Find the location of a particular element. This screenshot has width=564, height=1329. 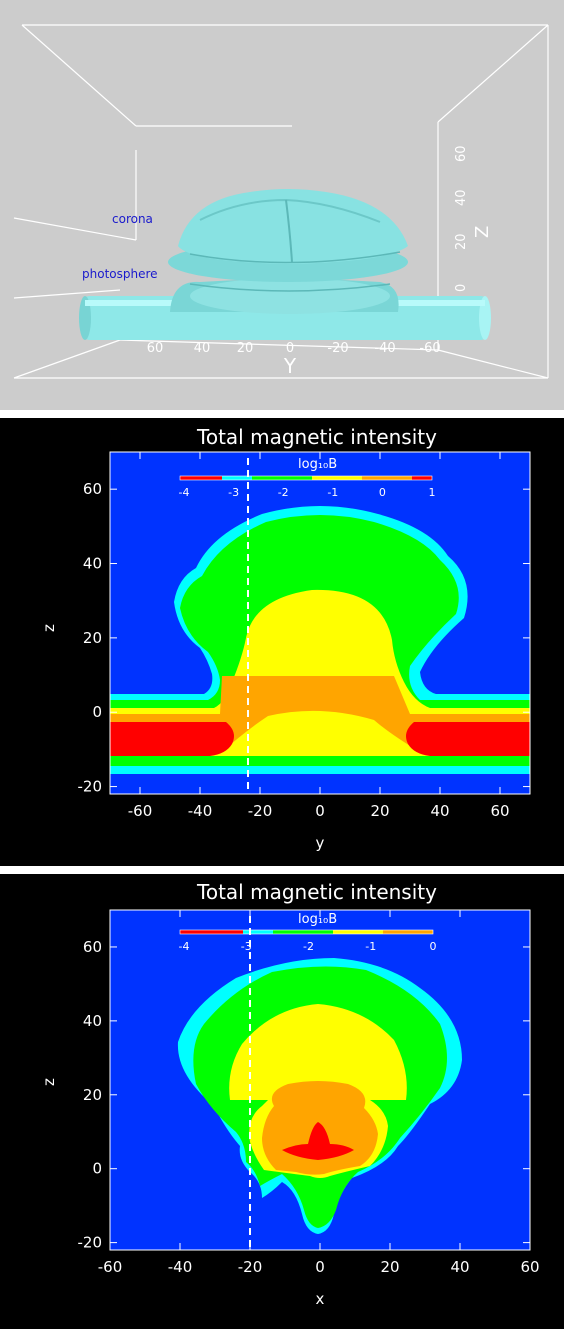

y-tick: 40 is located at coordinates (202, 348).